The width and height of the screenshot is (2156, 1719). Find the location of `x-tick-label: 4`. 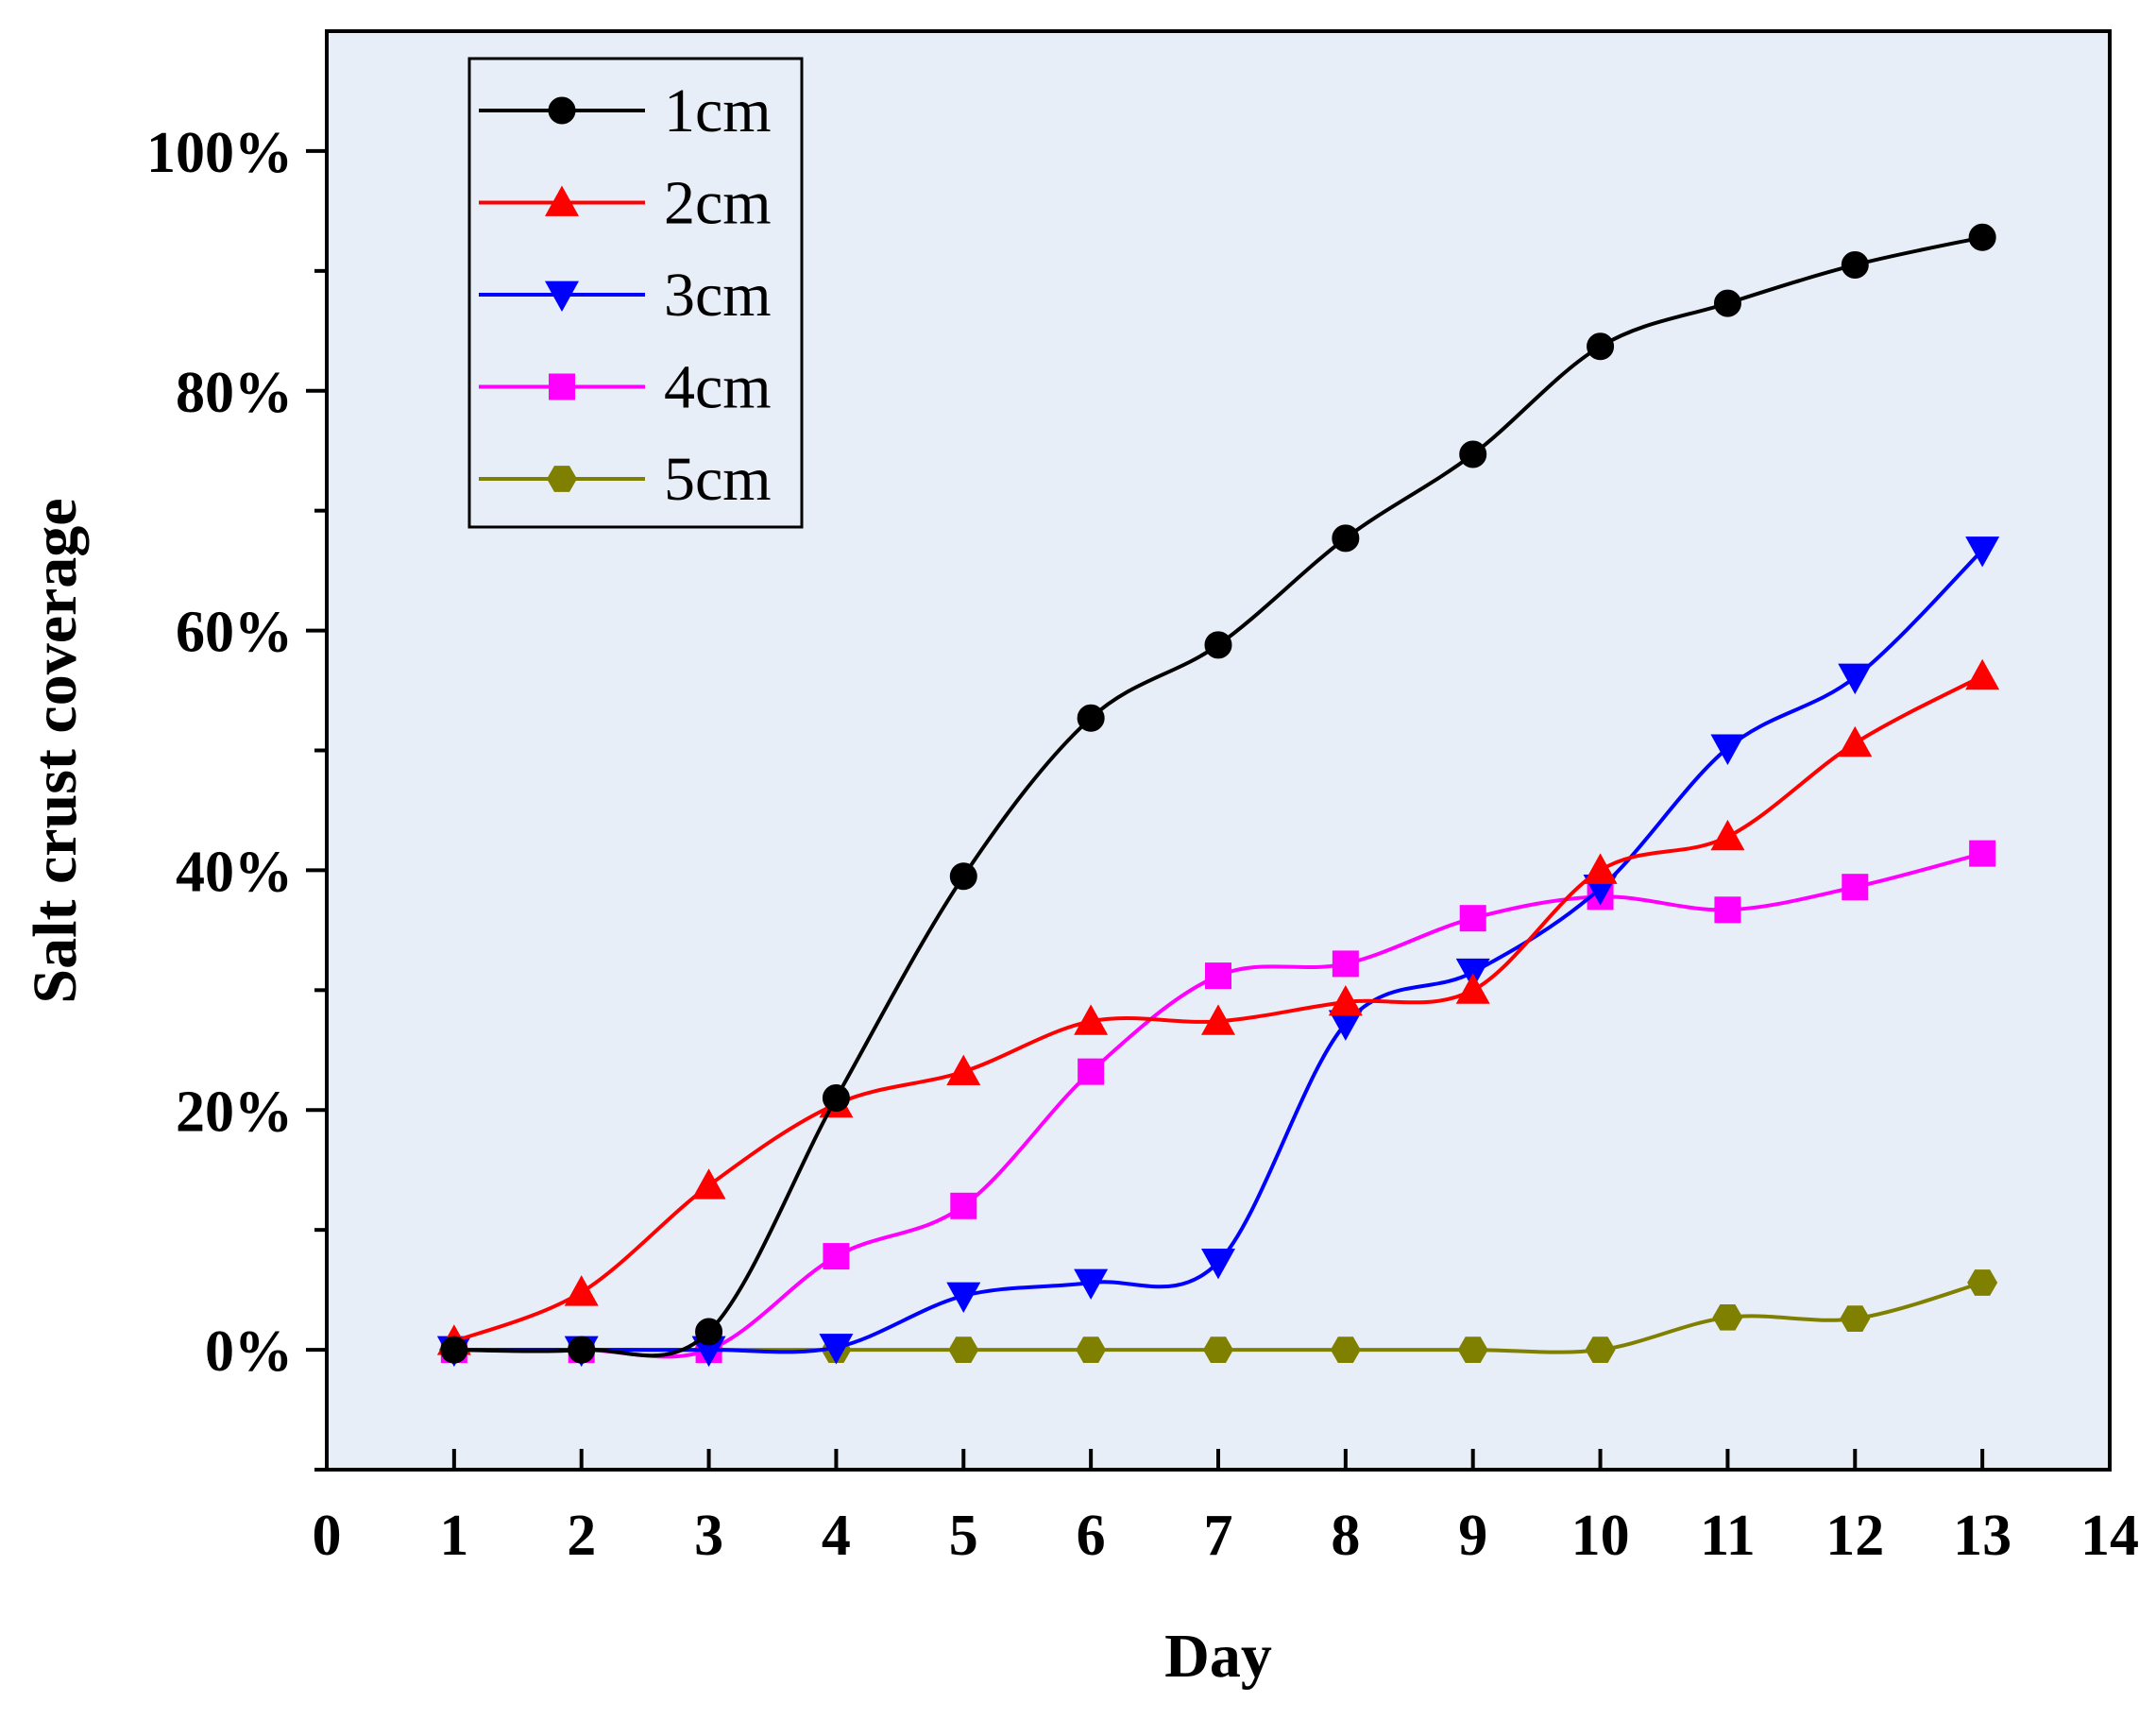

x-tick-label: 4 is located at coordinates (837, 1536).